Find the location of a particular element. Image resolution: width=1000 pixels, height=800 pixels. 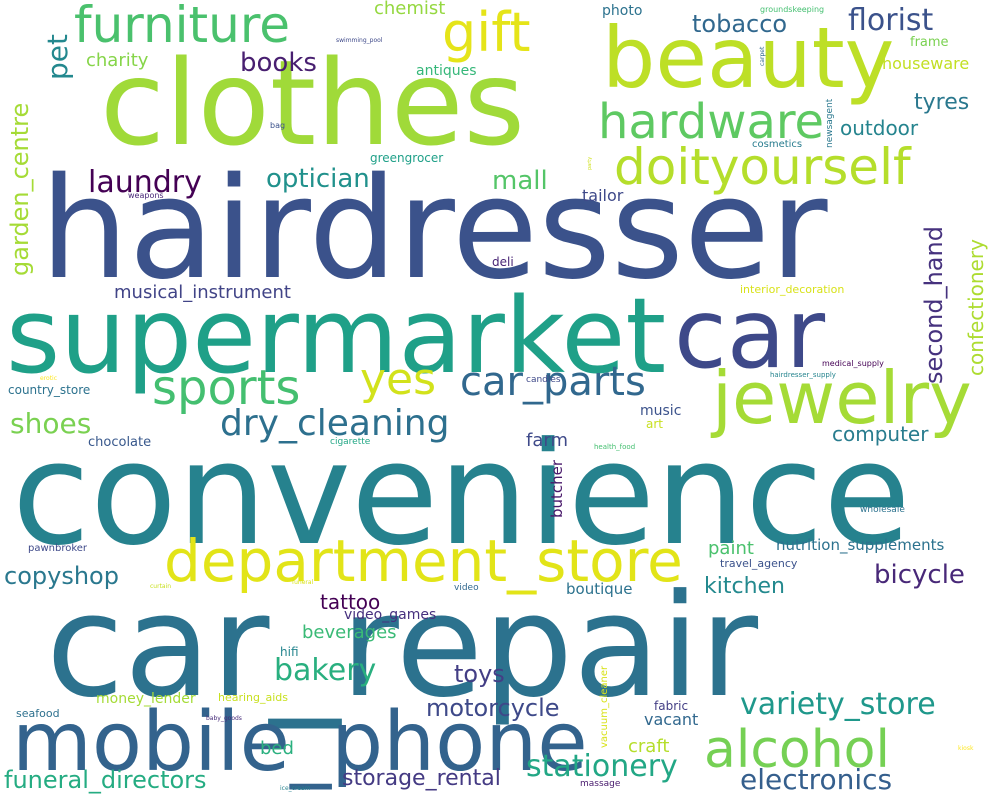

word-medical-supply: medical_supply is located at coordinates (853, 363).